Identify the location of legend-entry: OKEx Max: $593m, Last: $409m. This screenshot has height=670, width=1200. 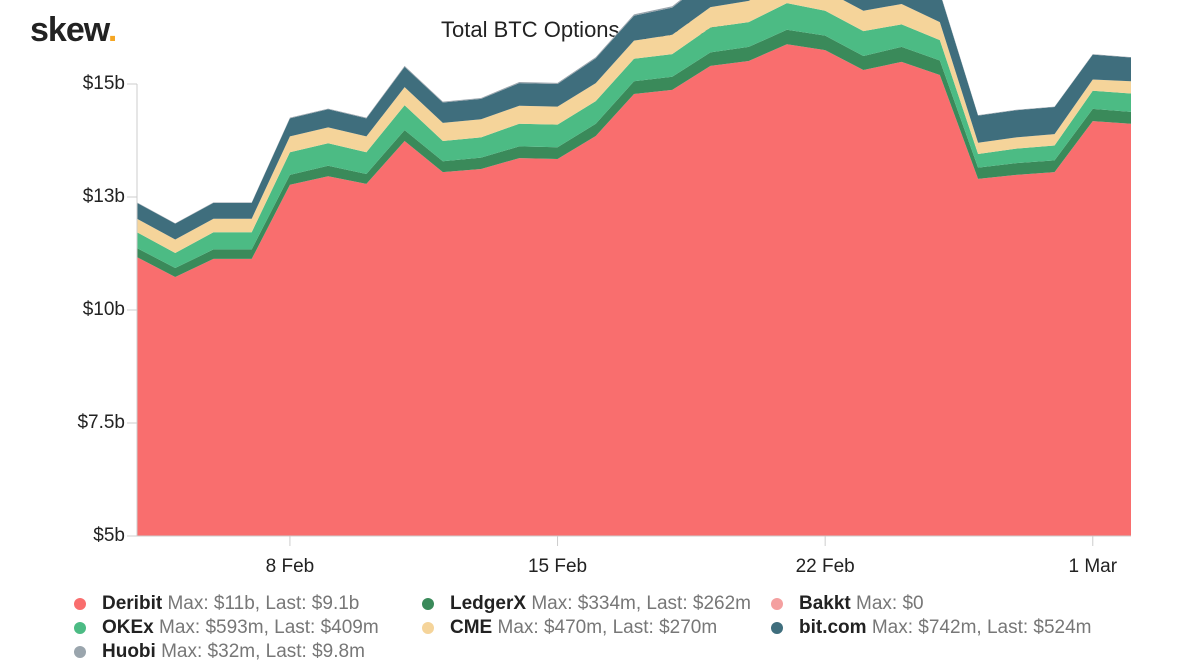
(240, 627).